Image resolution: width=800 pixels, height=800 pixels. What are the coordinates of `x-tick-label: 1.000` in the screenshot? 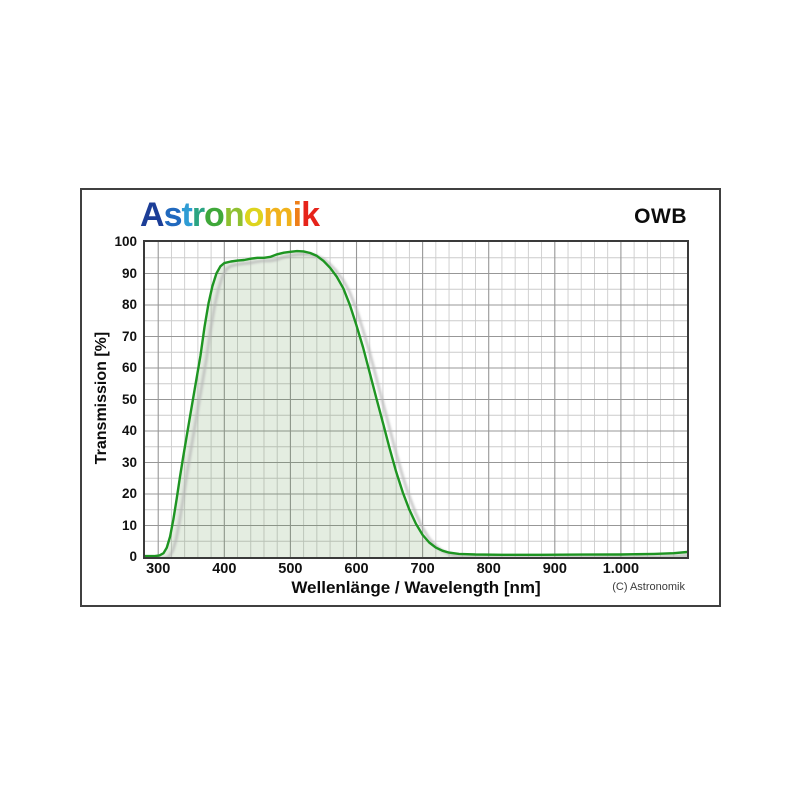 It's located at (621, 569).